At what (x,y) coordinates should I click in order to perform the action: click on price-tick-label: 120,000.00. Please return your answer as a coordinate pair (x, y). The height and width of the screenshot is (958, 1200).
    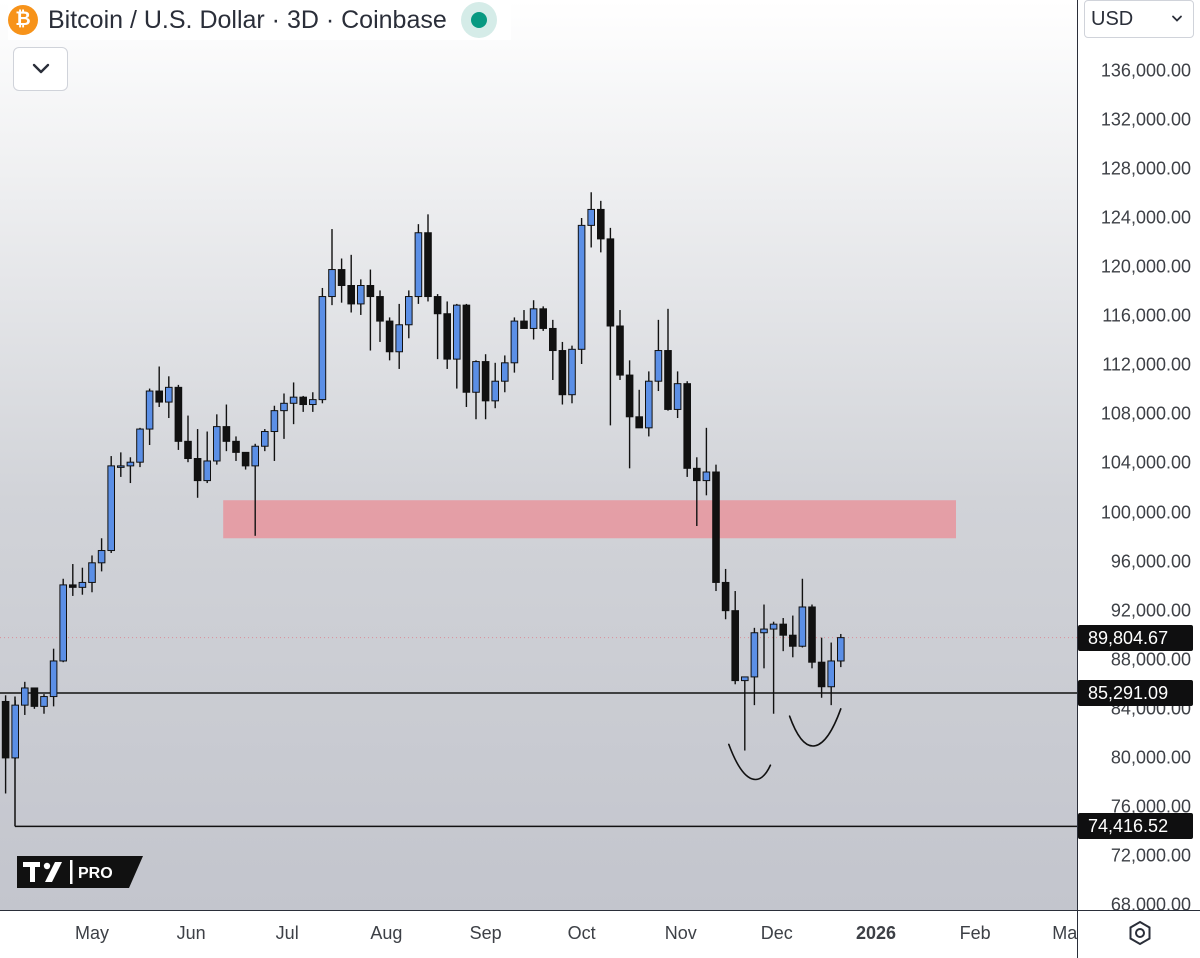
    Looking at the image, I should click on (1145, 266).